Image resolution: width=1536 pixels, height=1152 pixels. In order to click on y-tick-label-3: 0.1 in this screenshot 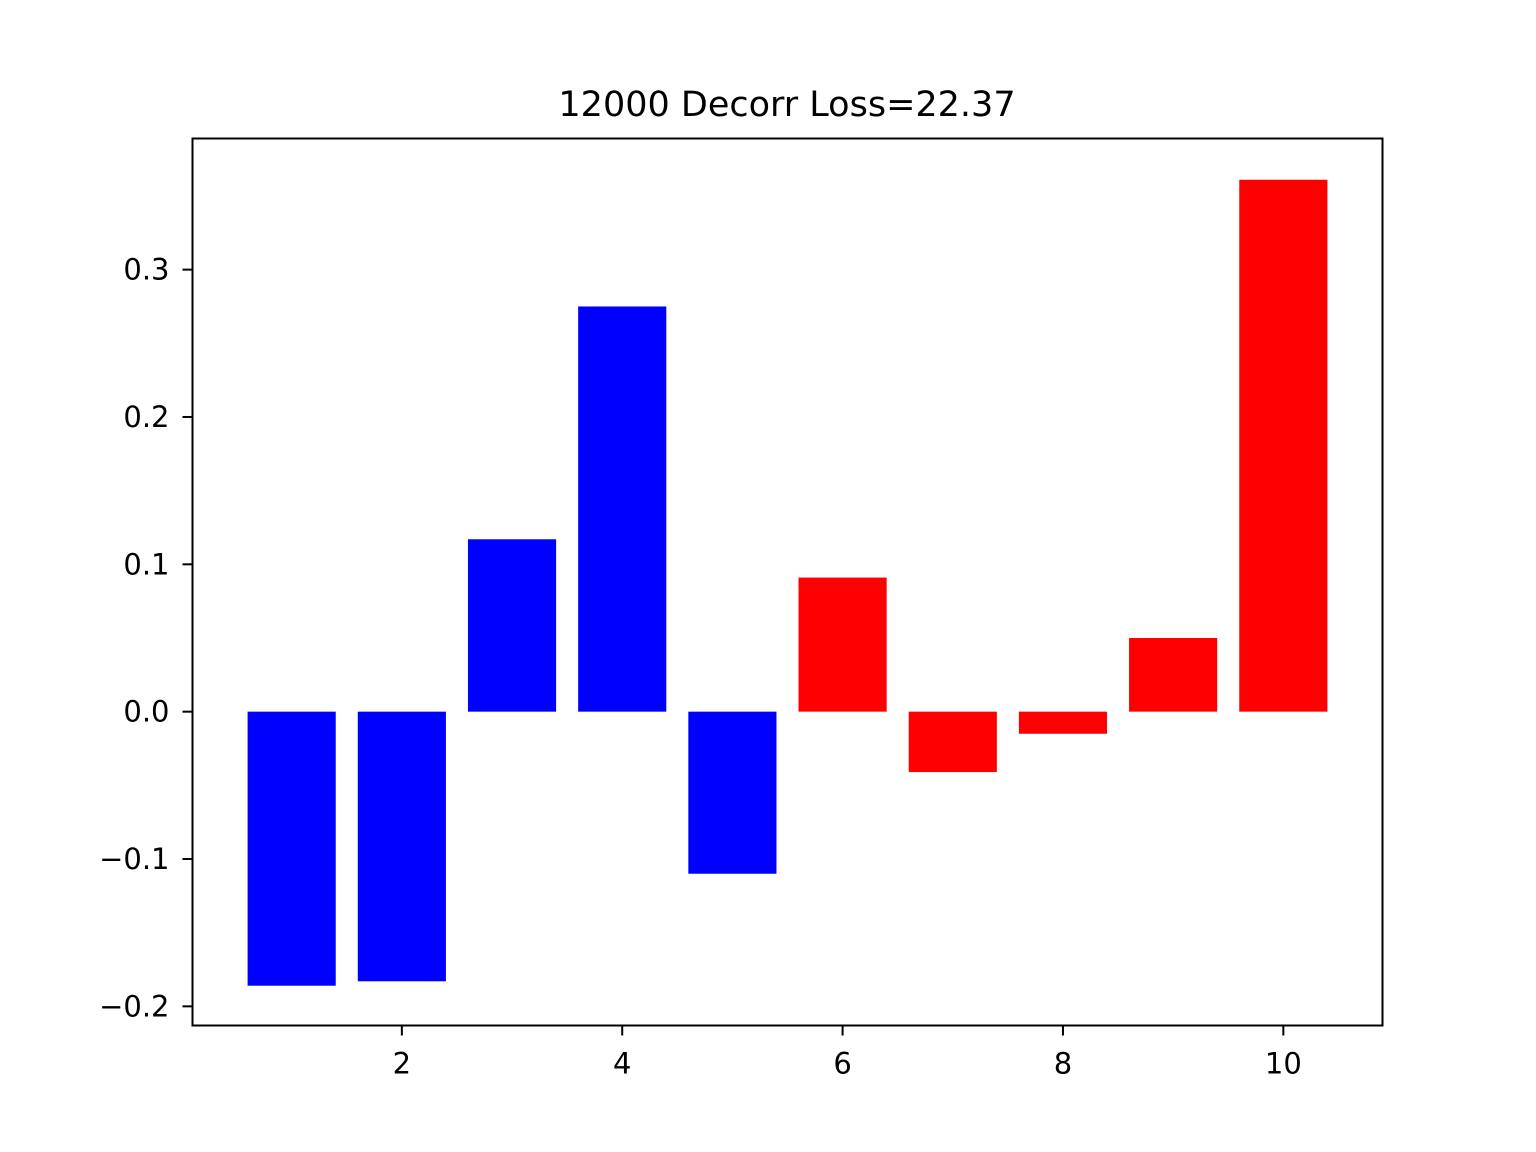, I will do `click(146, 564)`.